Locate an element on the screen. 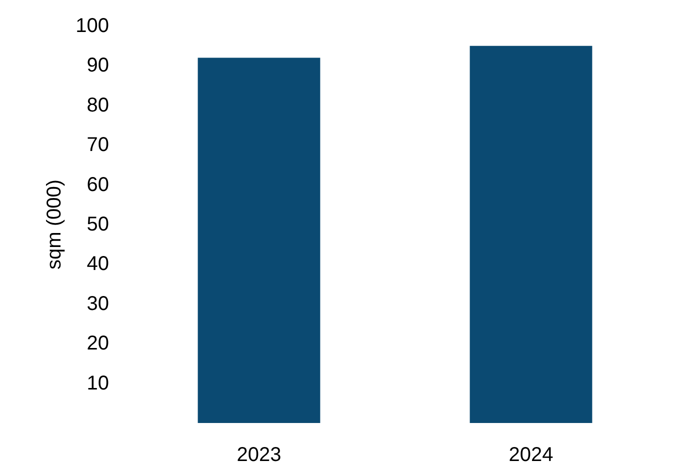  x-tick-label: 2024 is located at coordinates (531, 455).